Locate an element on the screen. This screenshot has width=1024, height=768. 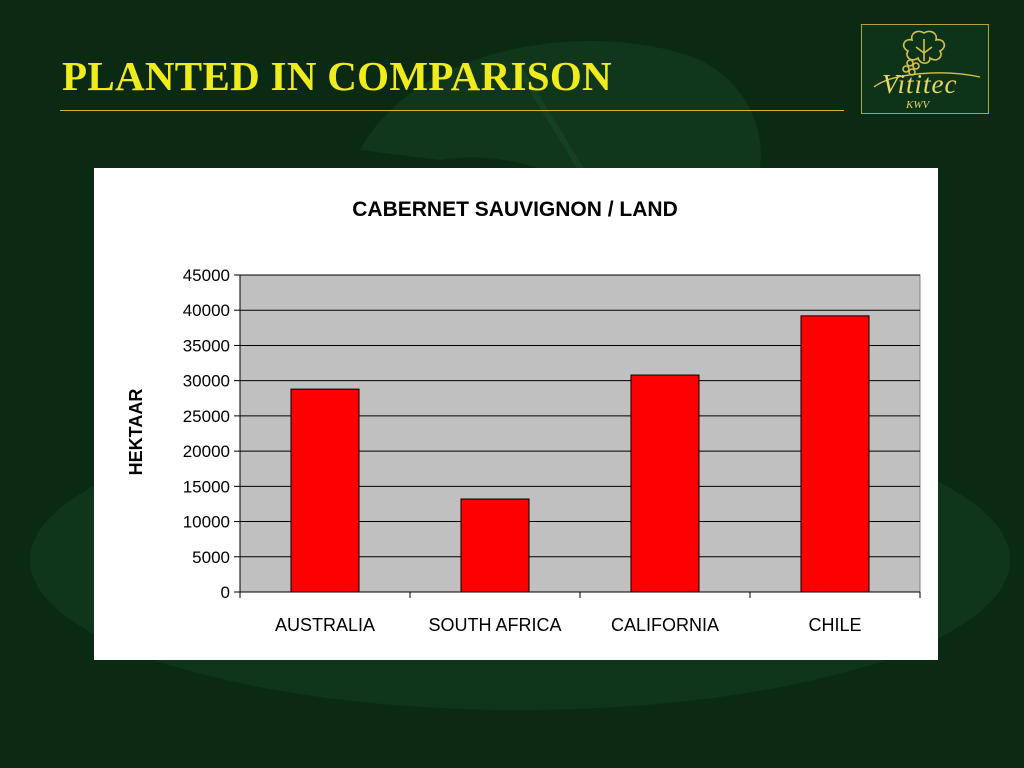
logo-brand: Vititec is located at coordinates (919, 84).